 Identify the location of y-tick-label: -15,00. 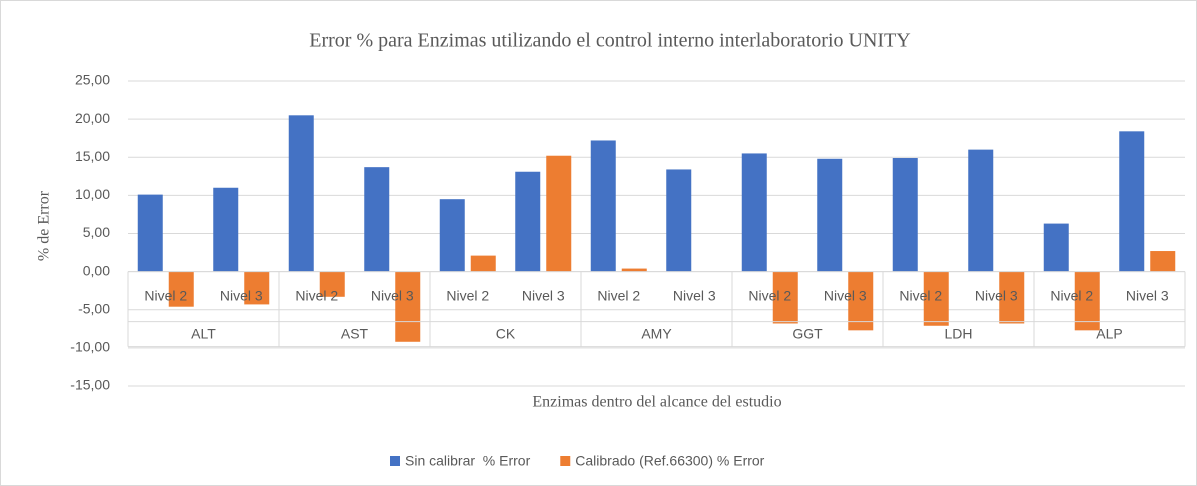
(90, 385).